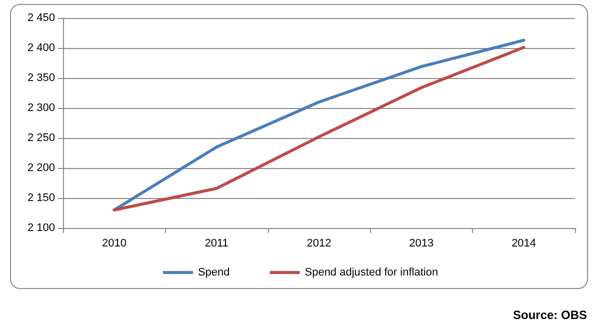 The height and width of the screenshot is (335, 601). Describe the element at coordinates (319, 244) in the screenshot. I see `x-tick-label: 2012` at that location.